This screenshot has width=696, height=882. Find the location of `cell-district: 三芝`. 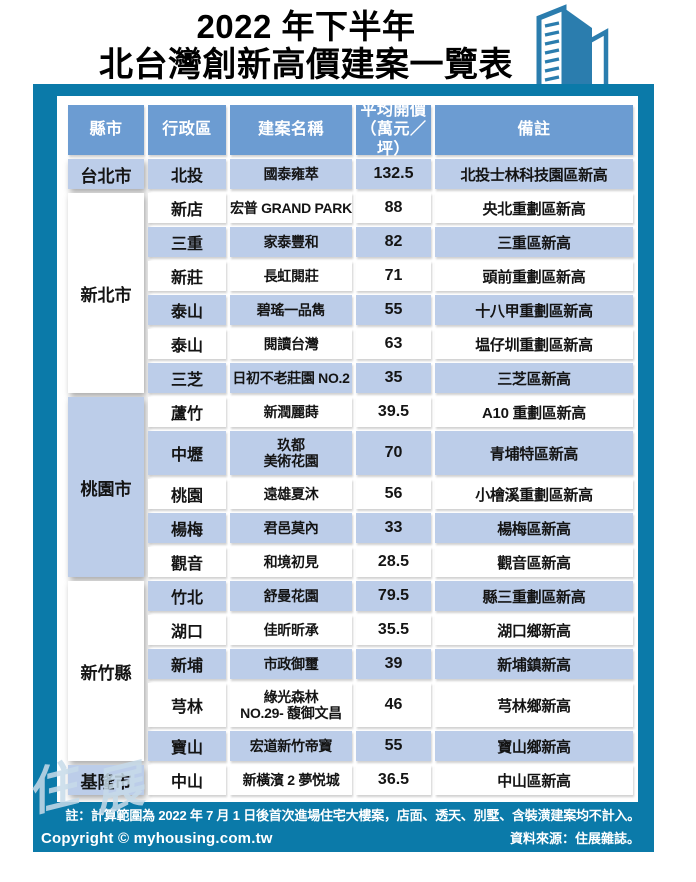

cell-district: 三芝 is located at coordinates (187, 378).